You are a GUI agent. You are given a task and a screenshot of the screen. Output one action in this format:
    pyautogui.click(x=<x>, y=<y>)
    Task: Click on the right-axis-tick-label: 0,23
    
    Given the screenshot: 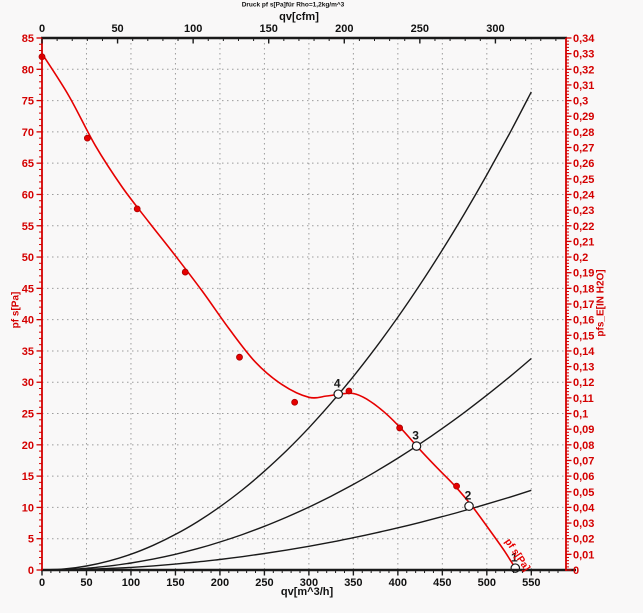 What is the action you would take?
    pyautogui.click(x=583, y=211)
    